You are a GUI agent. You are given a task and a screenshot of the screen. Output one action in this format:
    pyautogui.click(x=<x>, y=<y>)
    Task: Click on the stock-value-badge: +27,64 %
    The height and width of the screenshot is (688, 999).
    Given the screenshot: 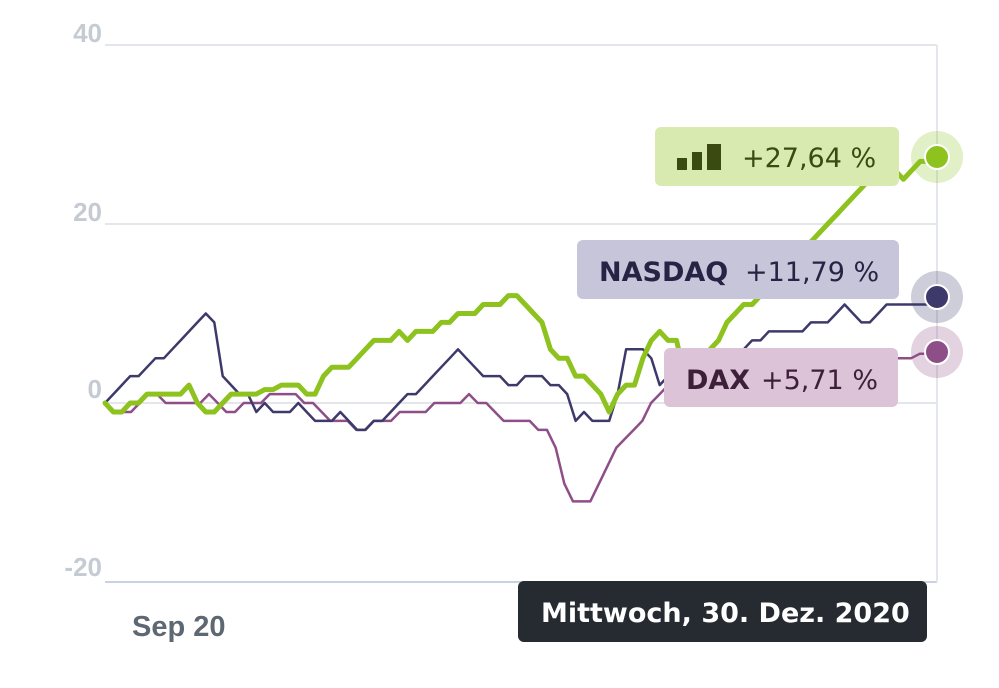 What is the action you would take?
    pyautogui.click(x=777, y=156)
    